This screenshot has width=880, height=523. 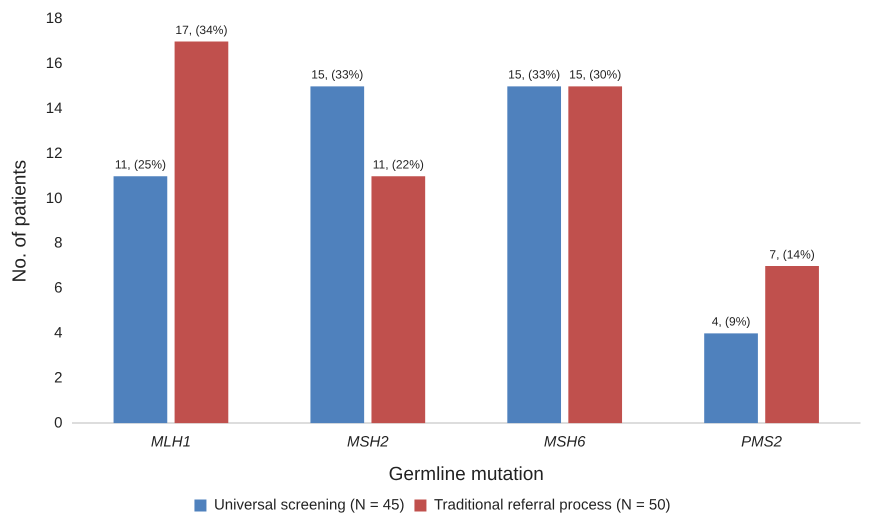 I want to click on y-tick-label: 8, so click(x=58, y=243).